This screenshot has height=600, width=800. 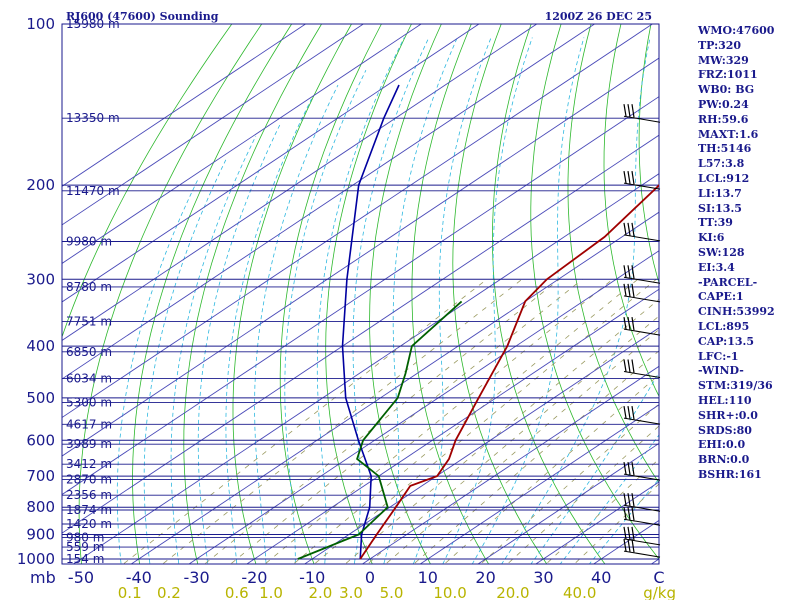 I want to click on height-label: 3989 m, so click(x=89, y=444).